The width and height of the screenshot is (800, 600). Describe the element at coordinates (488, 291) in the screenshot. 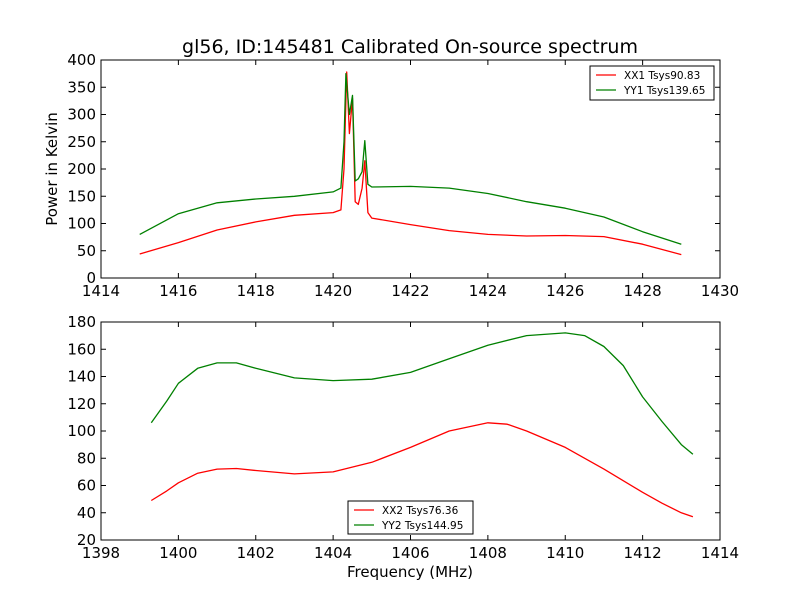

I see `x-tick-label: 1424` at that location.